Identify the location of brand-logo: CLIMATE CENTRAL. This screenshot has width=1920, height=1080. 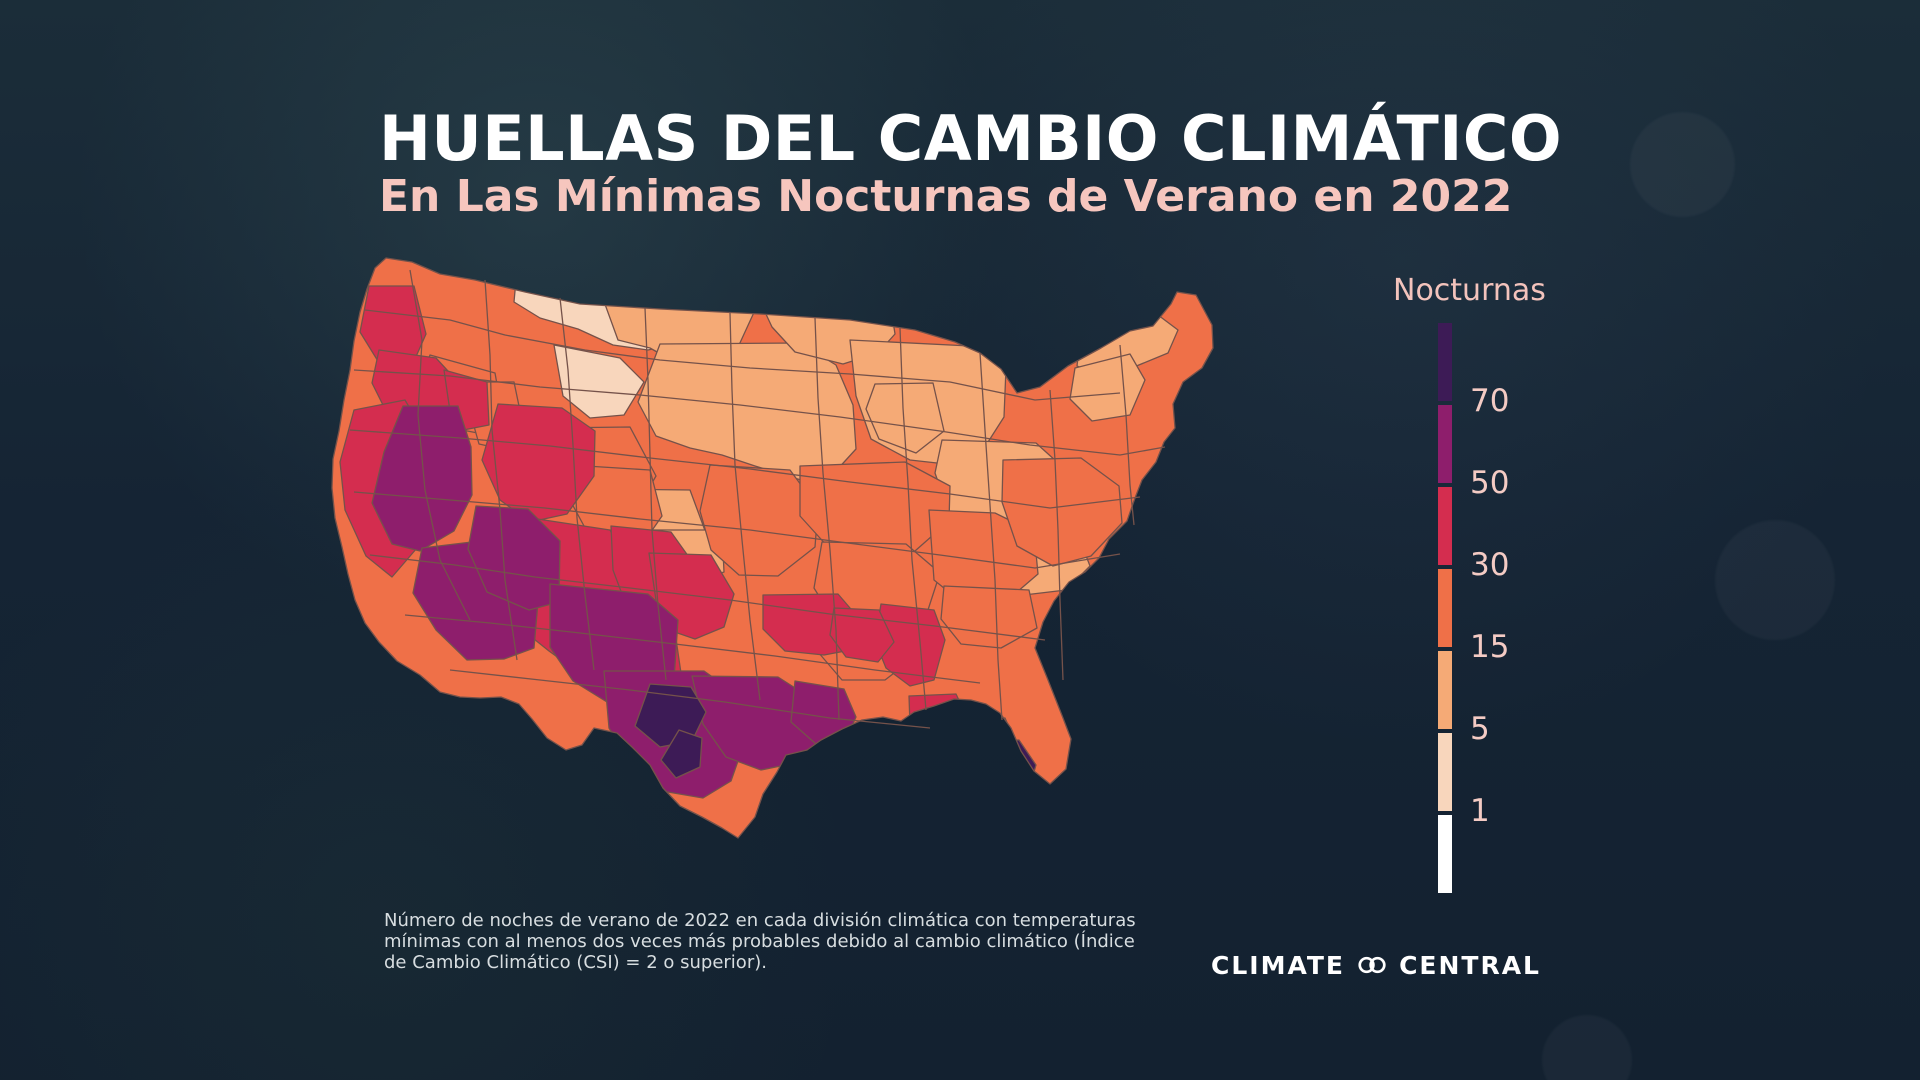
(1376, 965).